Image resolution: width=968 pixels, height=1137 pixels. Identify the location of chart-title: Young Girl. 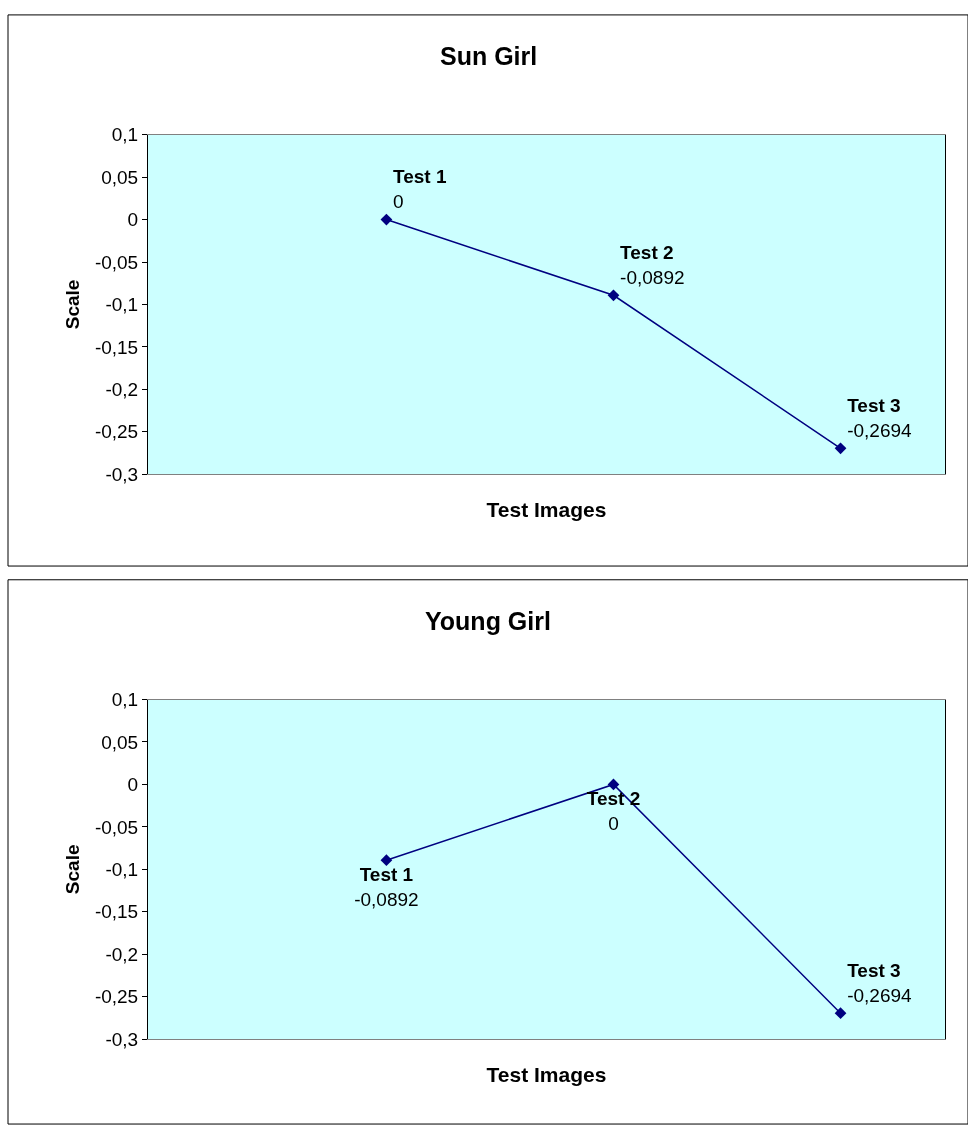
(488, 621).